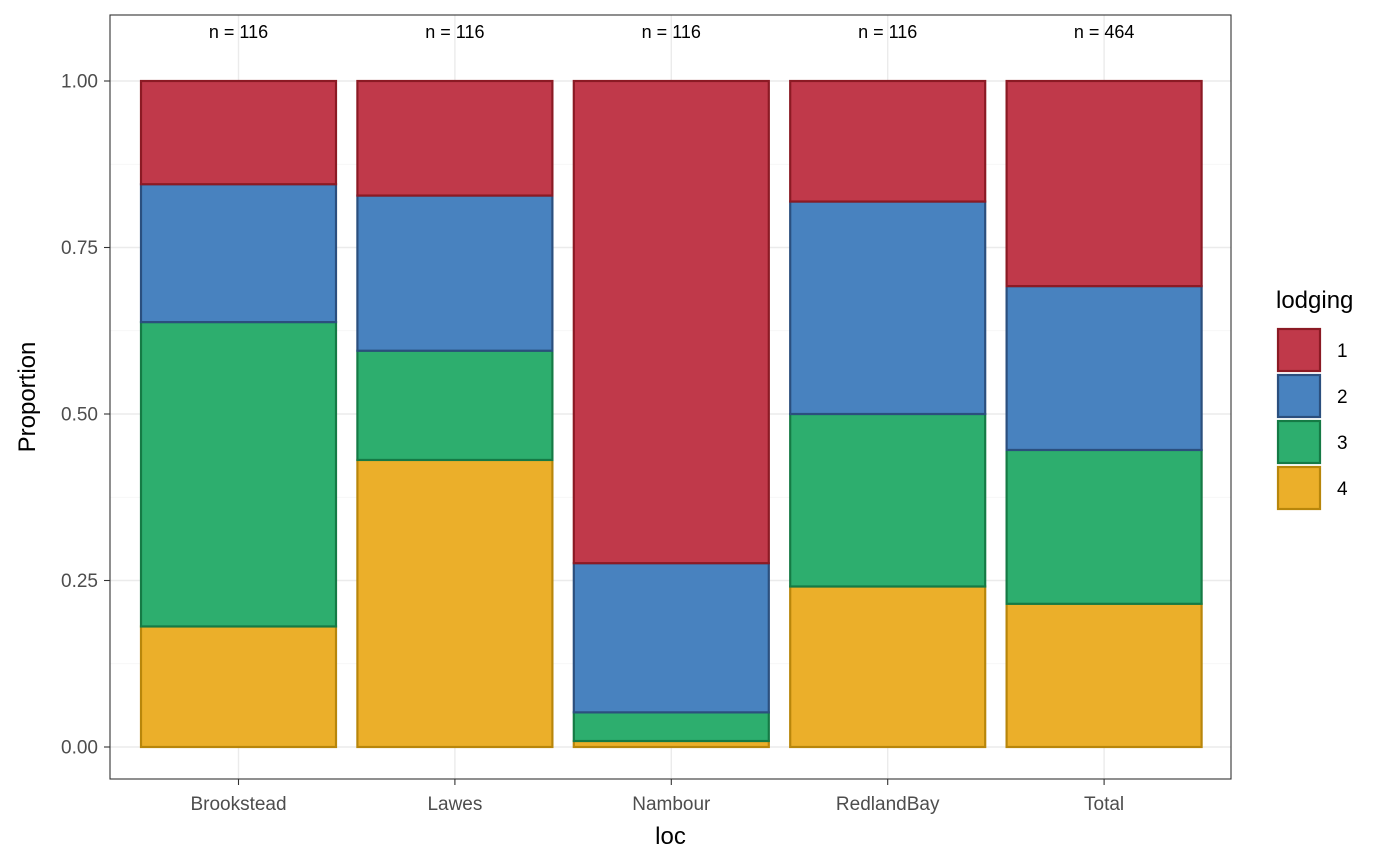 The width and height of the screenshot is (1400, 866). I want to click on x-axis: Brookstead Lawes Nambour RedlandBay Total, so click(657, 797).